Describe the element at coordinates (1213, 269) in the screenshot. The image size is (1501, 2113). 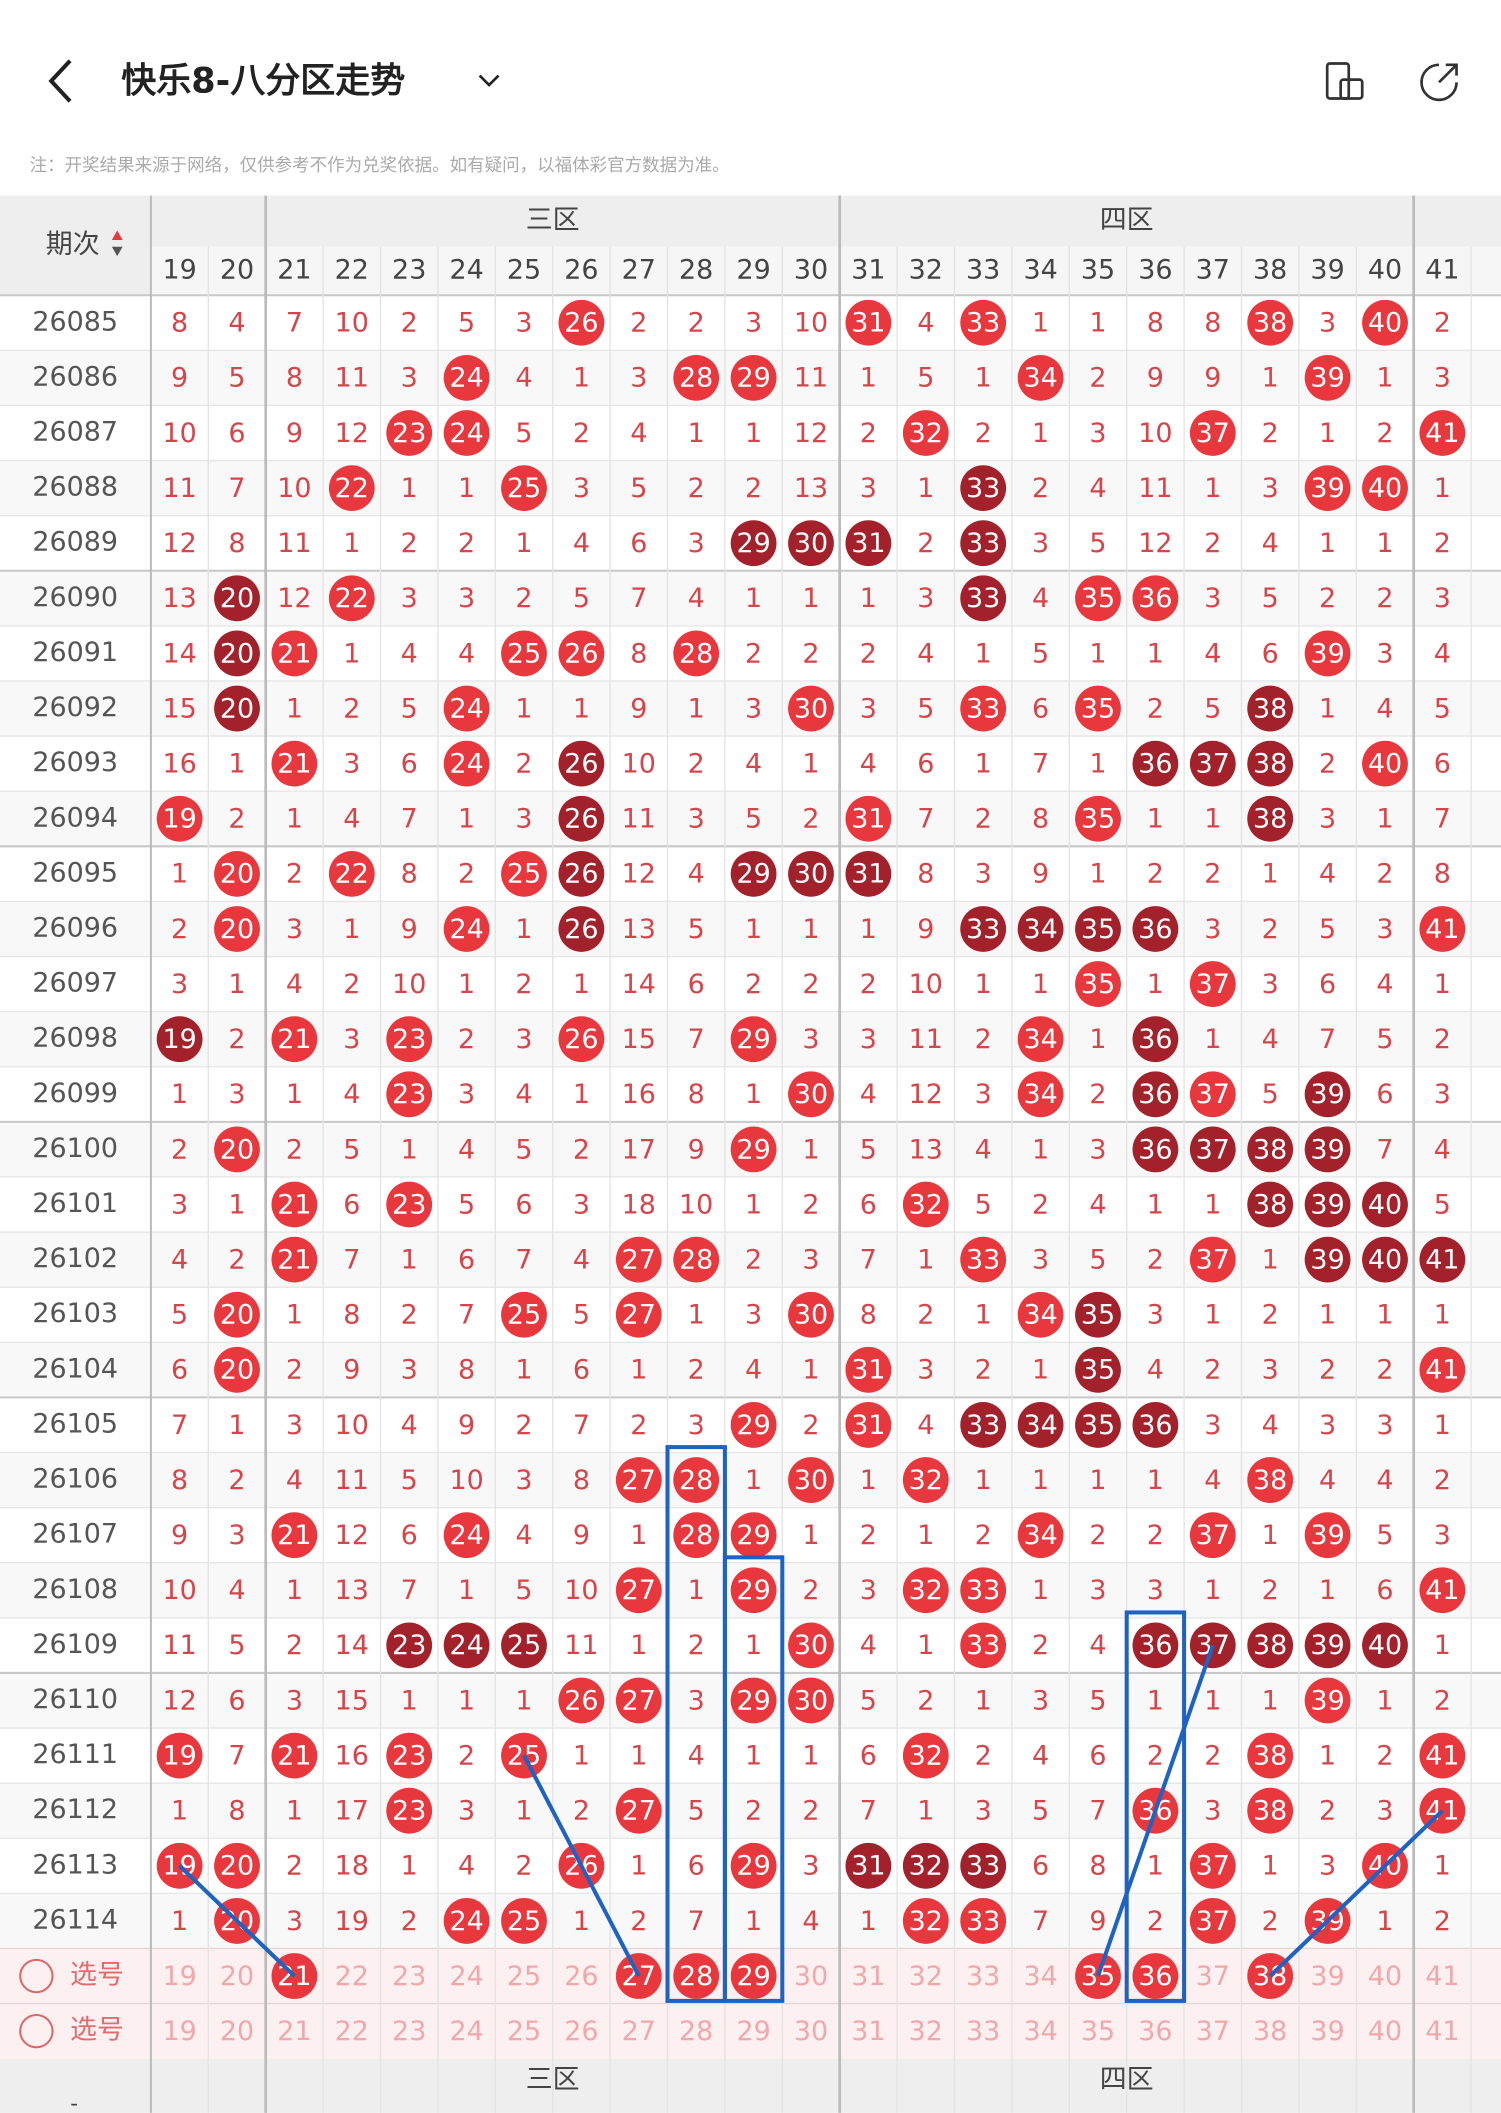
I see `column-number: 37` at that location.